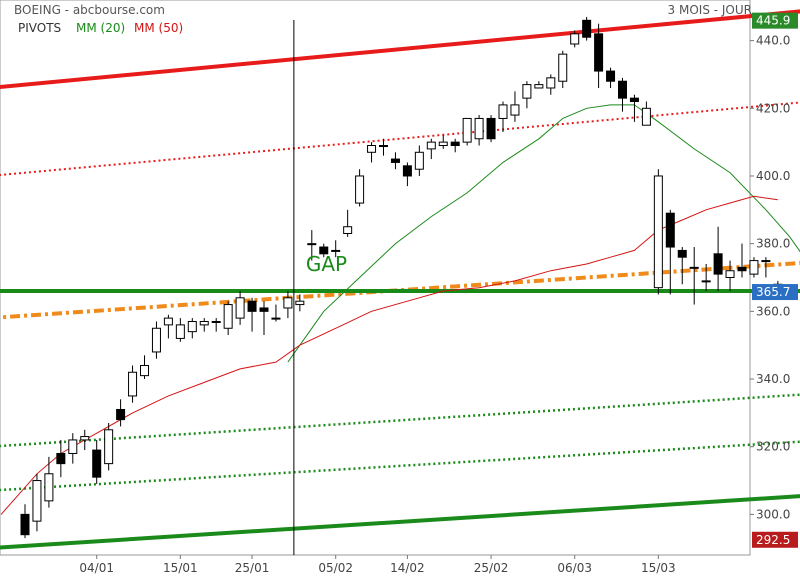 The image size is (800, 584). What do you see at coordinates (158, 28) in the screenshot?
I see `legend-mm50: MM (50)` at bounding box center [158, 28].